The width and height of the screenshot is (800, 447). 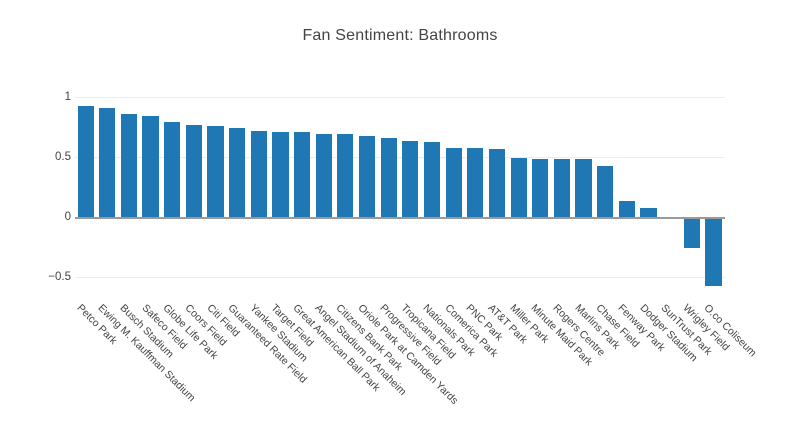 I want to click on y-tick-label: 0, so click(x=67, y=216).